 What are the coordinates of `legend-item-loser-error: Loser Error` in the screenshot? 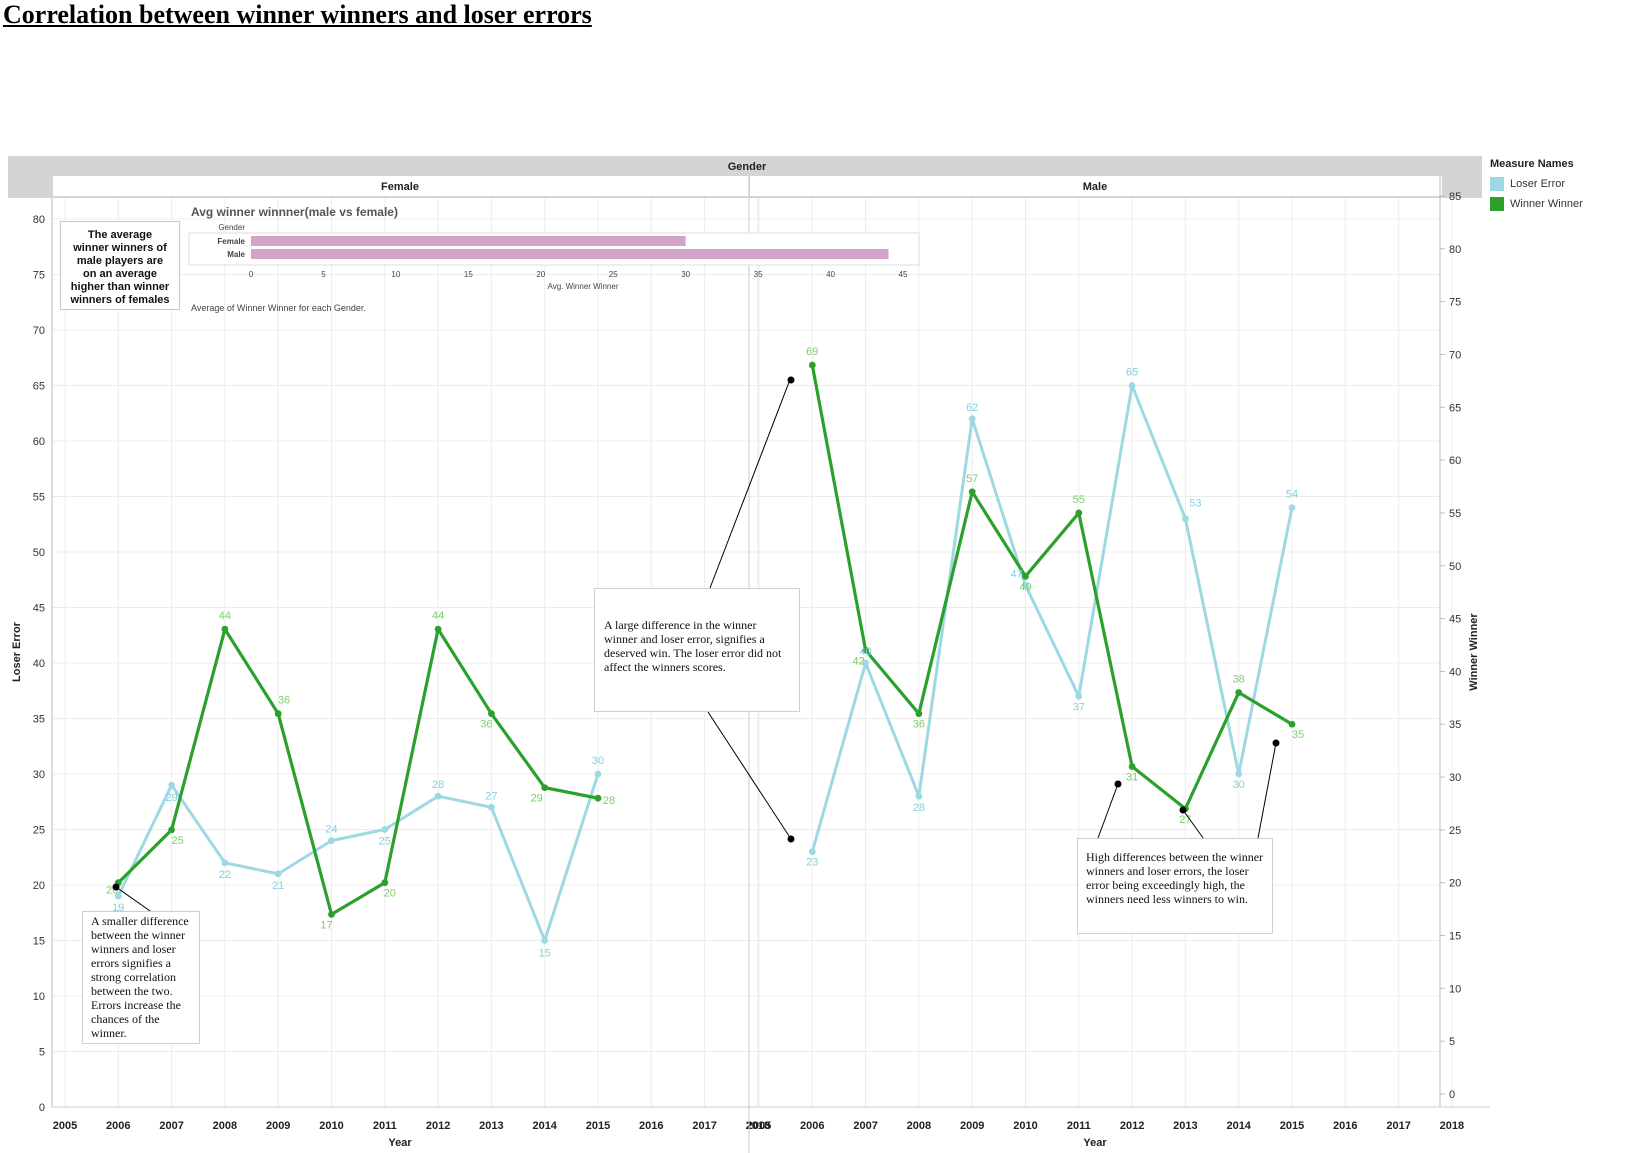 It's located at (1536, 184).